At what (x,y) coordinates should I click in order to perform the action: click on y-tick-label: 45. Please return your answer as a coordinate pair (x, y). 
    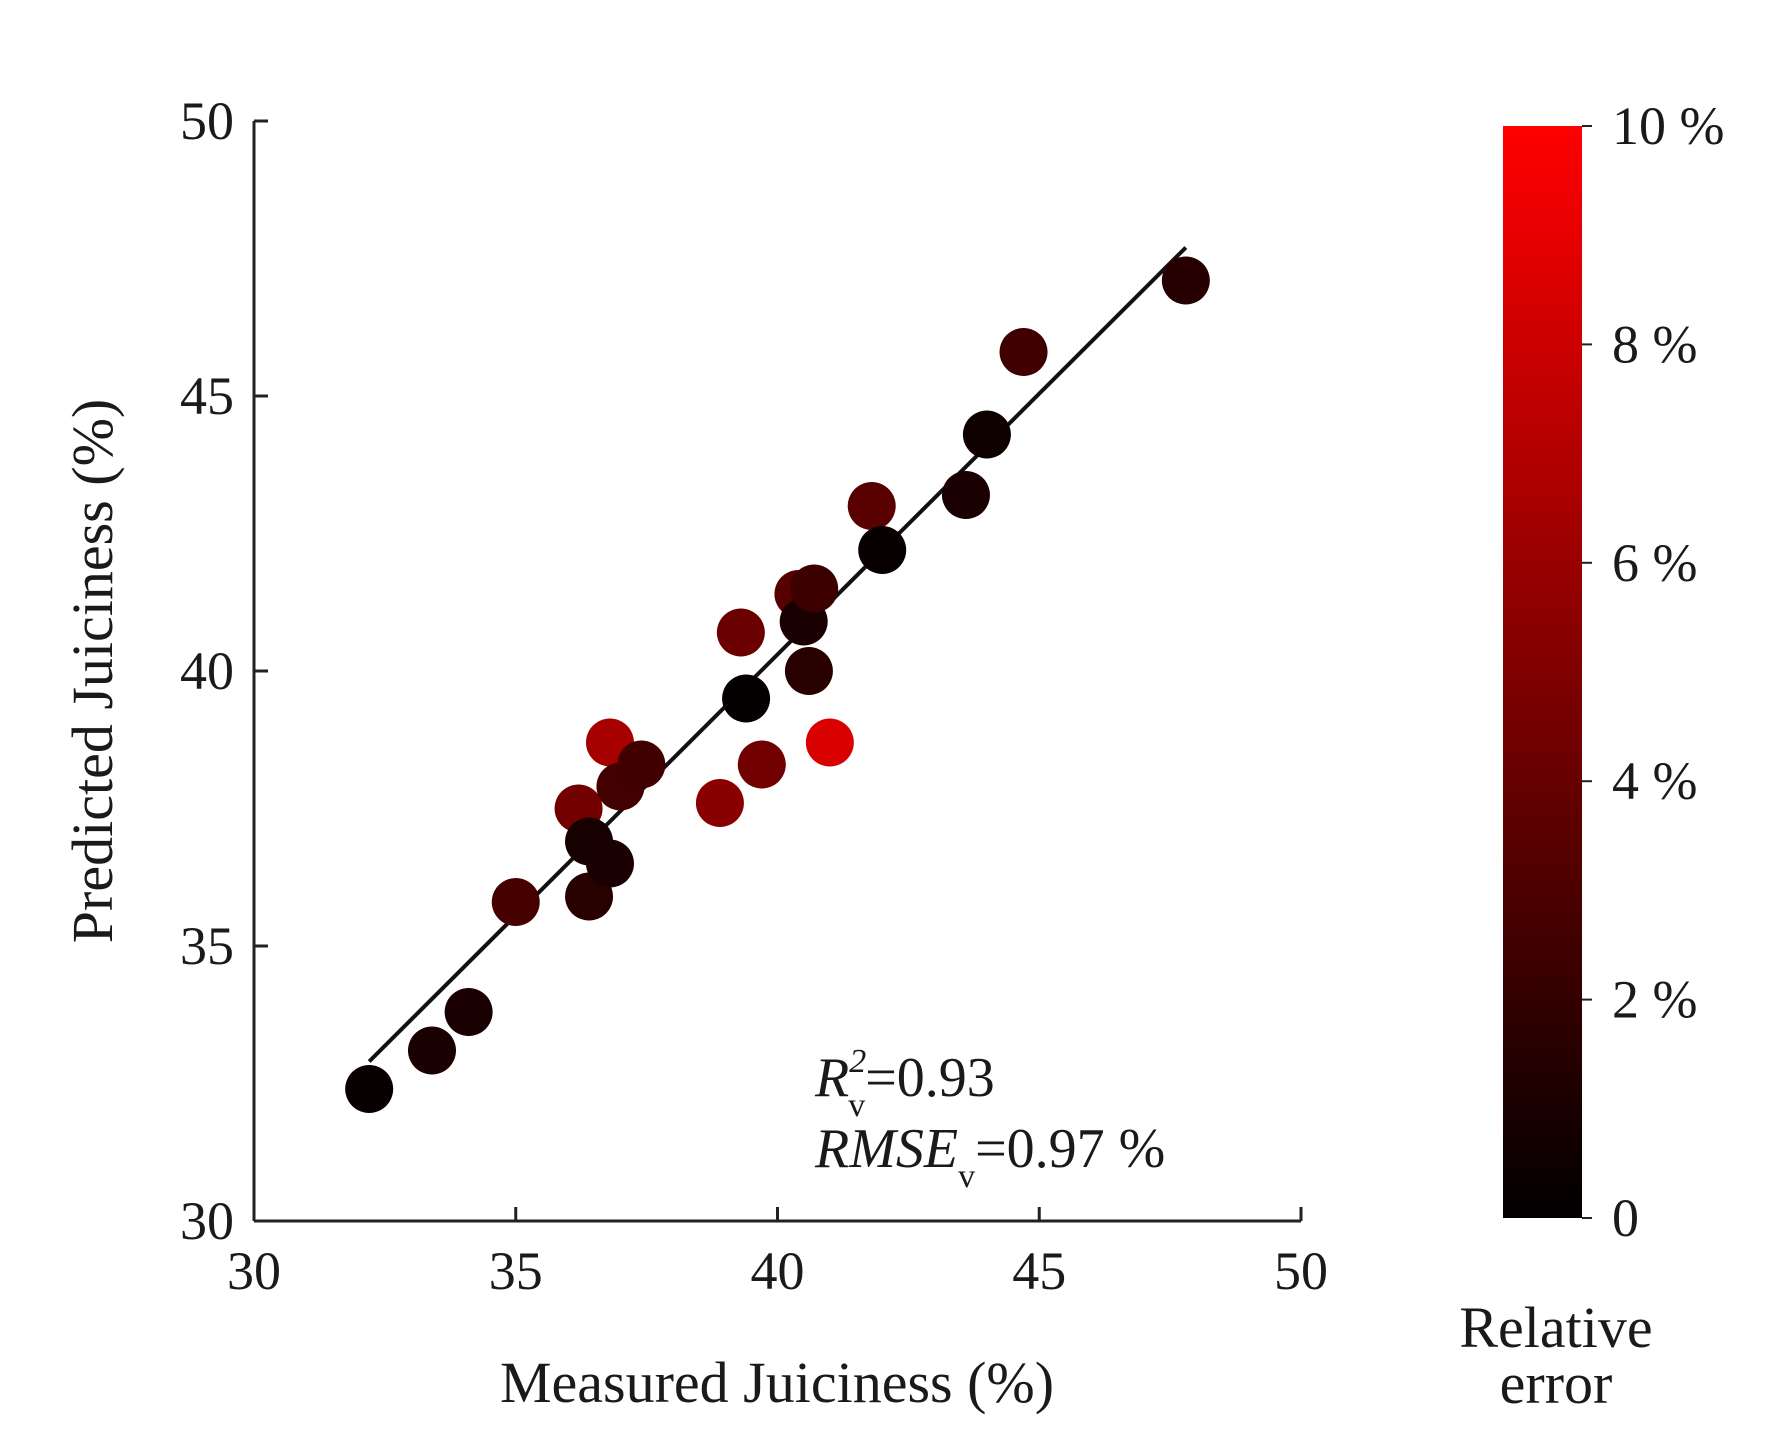
    Looking at the image, I should click on (207, 396).